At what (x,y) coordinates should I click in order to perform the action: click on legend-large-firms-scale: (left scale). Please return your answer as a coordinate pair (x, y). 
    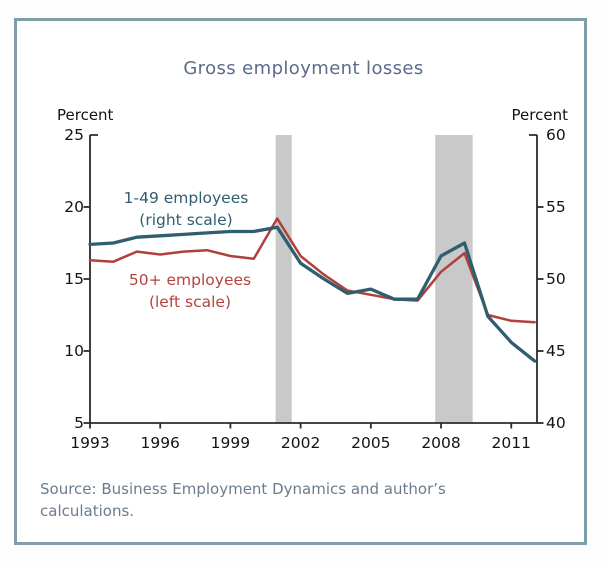
    Looking at the image, I should click on (190, 302).